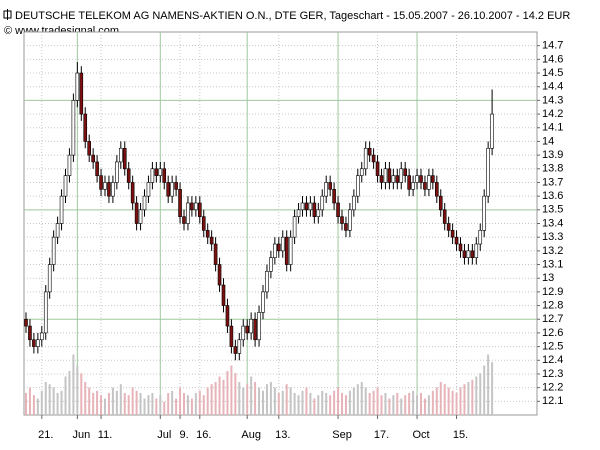 The width and height of the screenshot is (600, 450). What do you see at coordinates (552, 114) in the screenshot?
I see `y-tick-label: 14.2` at bounding box center [552, 114].